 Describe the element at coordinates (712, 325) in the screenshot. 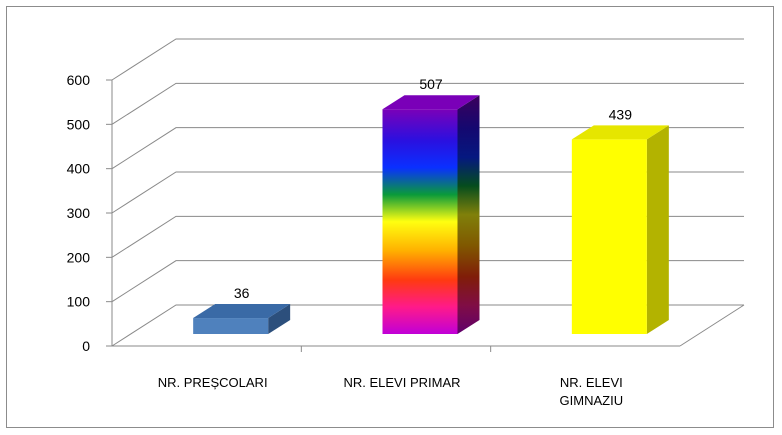

I see `floor-edge` at that location.